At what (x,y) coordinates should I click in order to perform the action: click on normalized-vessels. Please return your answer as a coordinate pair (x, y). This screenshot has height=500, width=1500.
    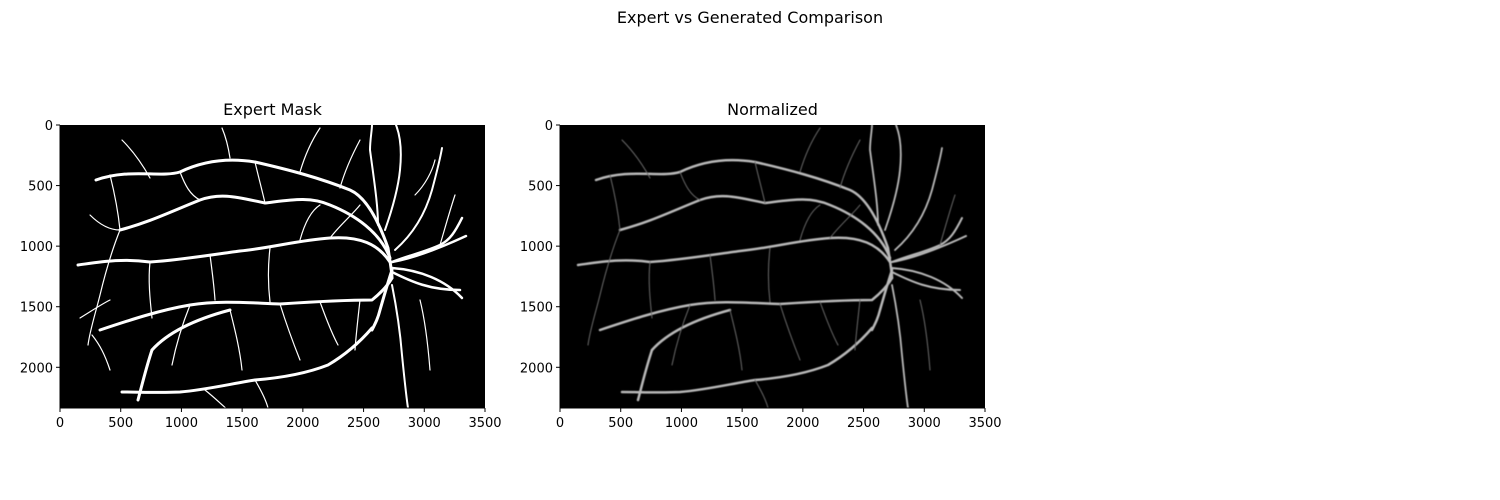
    Looking at the image, I should click on (771, 266).